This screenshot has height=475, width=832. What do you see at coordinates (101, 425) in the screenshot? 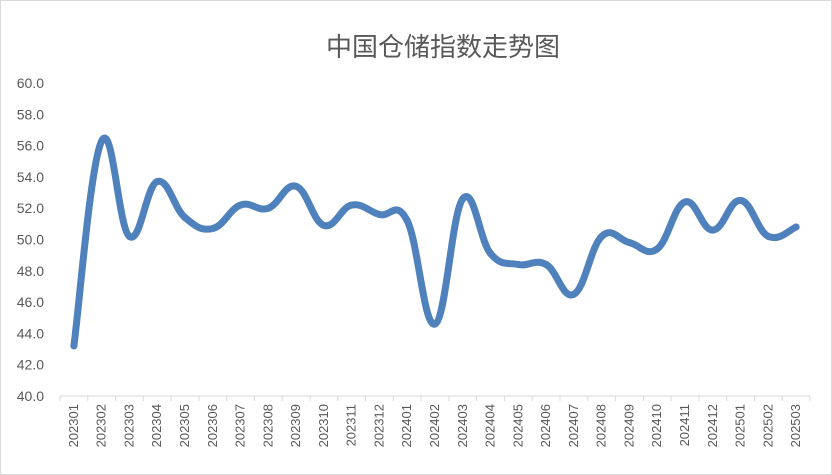
I see `x-tick-label: 202302` at bounding box center [101, 425].